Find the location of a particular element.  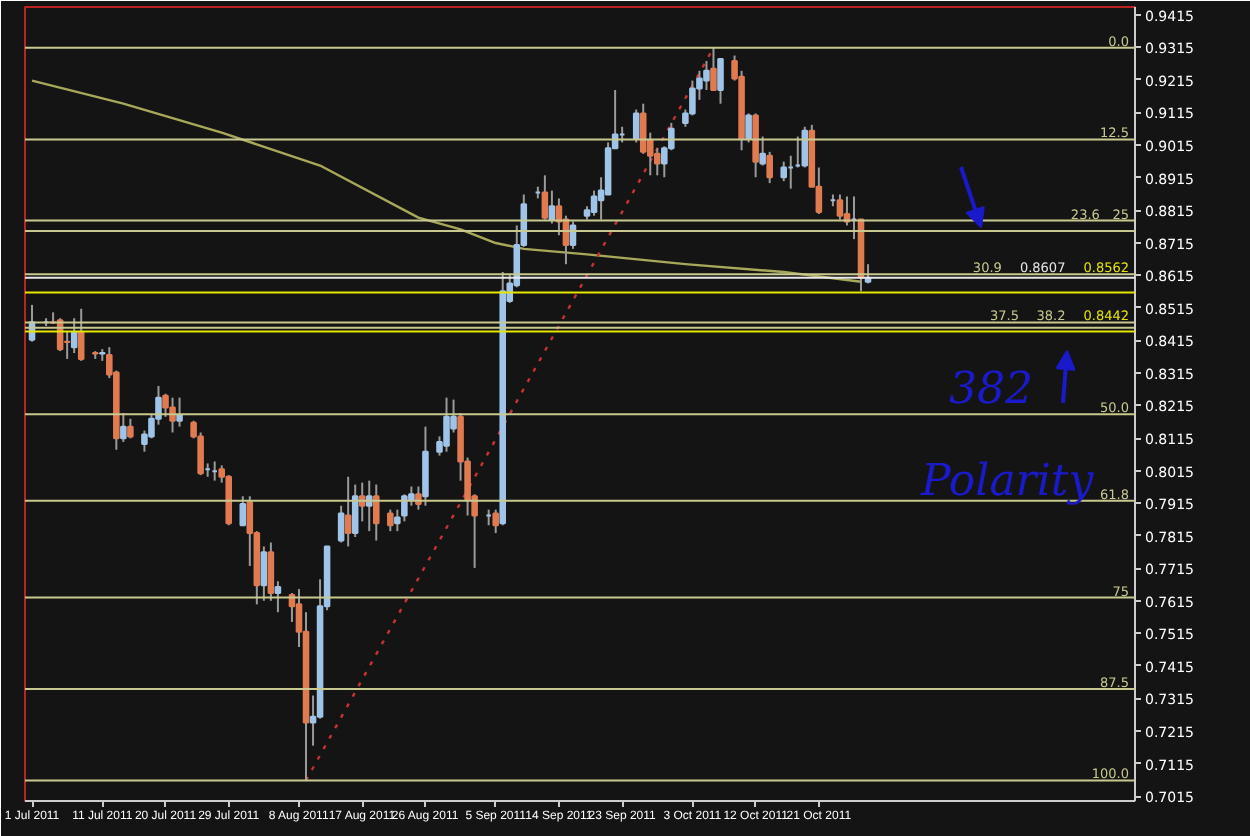

annotation: Polarity is located at coordinates (1007, 482).